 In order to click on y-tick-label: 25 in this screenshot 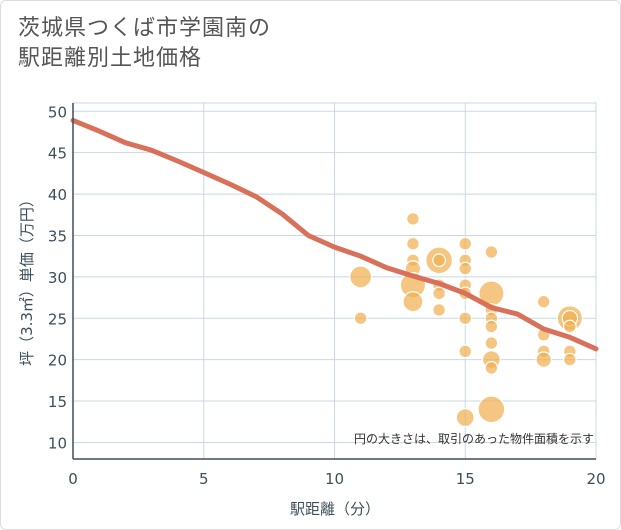, I will do `click(57, 319)`.